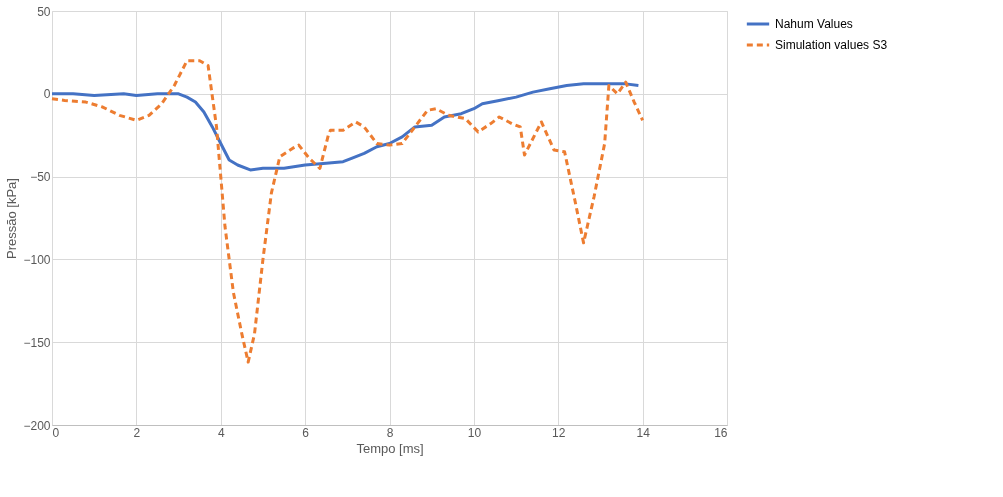 The width and height of the screenshot is (1003, 497). I want to click on x-tick-label: 8, so click(390, 432).